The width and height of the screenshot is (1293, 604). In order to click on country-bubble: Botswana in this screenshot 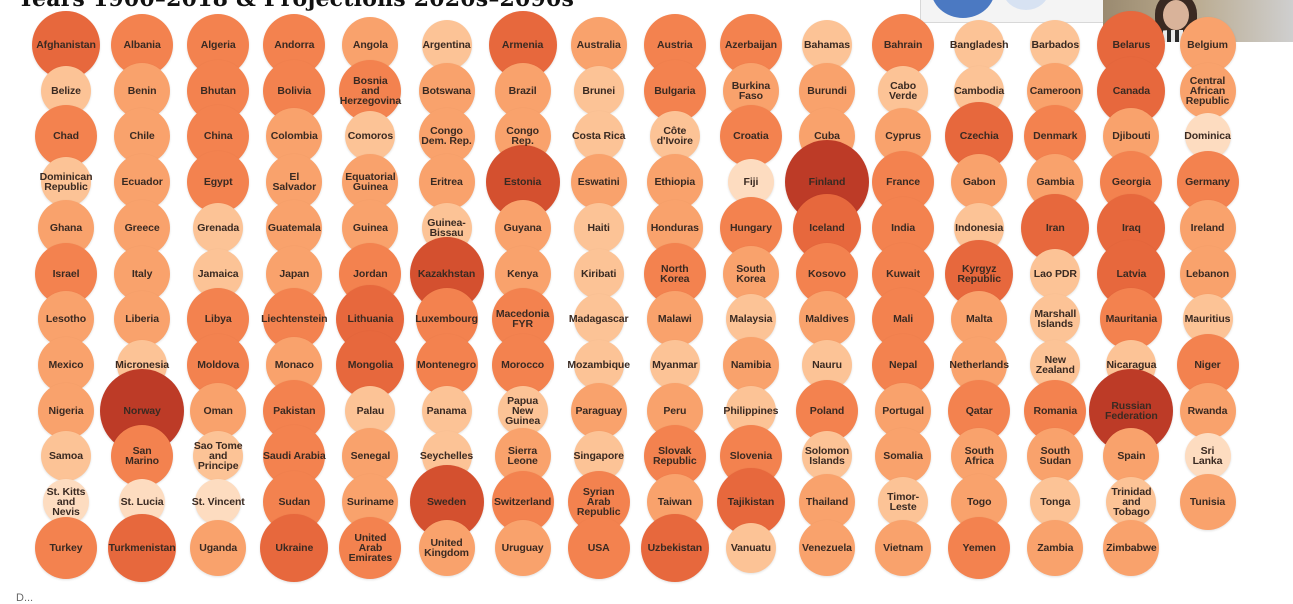, I will do `click(447, 90)`.